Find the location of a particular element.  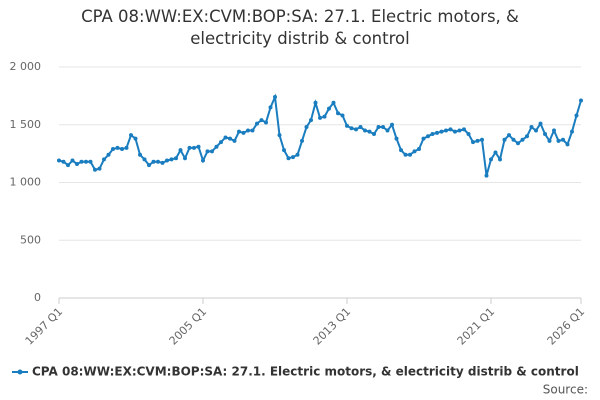

source: Source: is located at coordinates (565, 390).